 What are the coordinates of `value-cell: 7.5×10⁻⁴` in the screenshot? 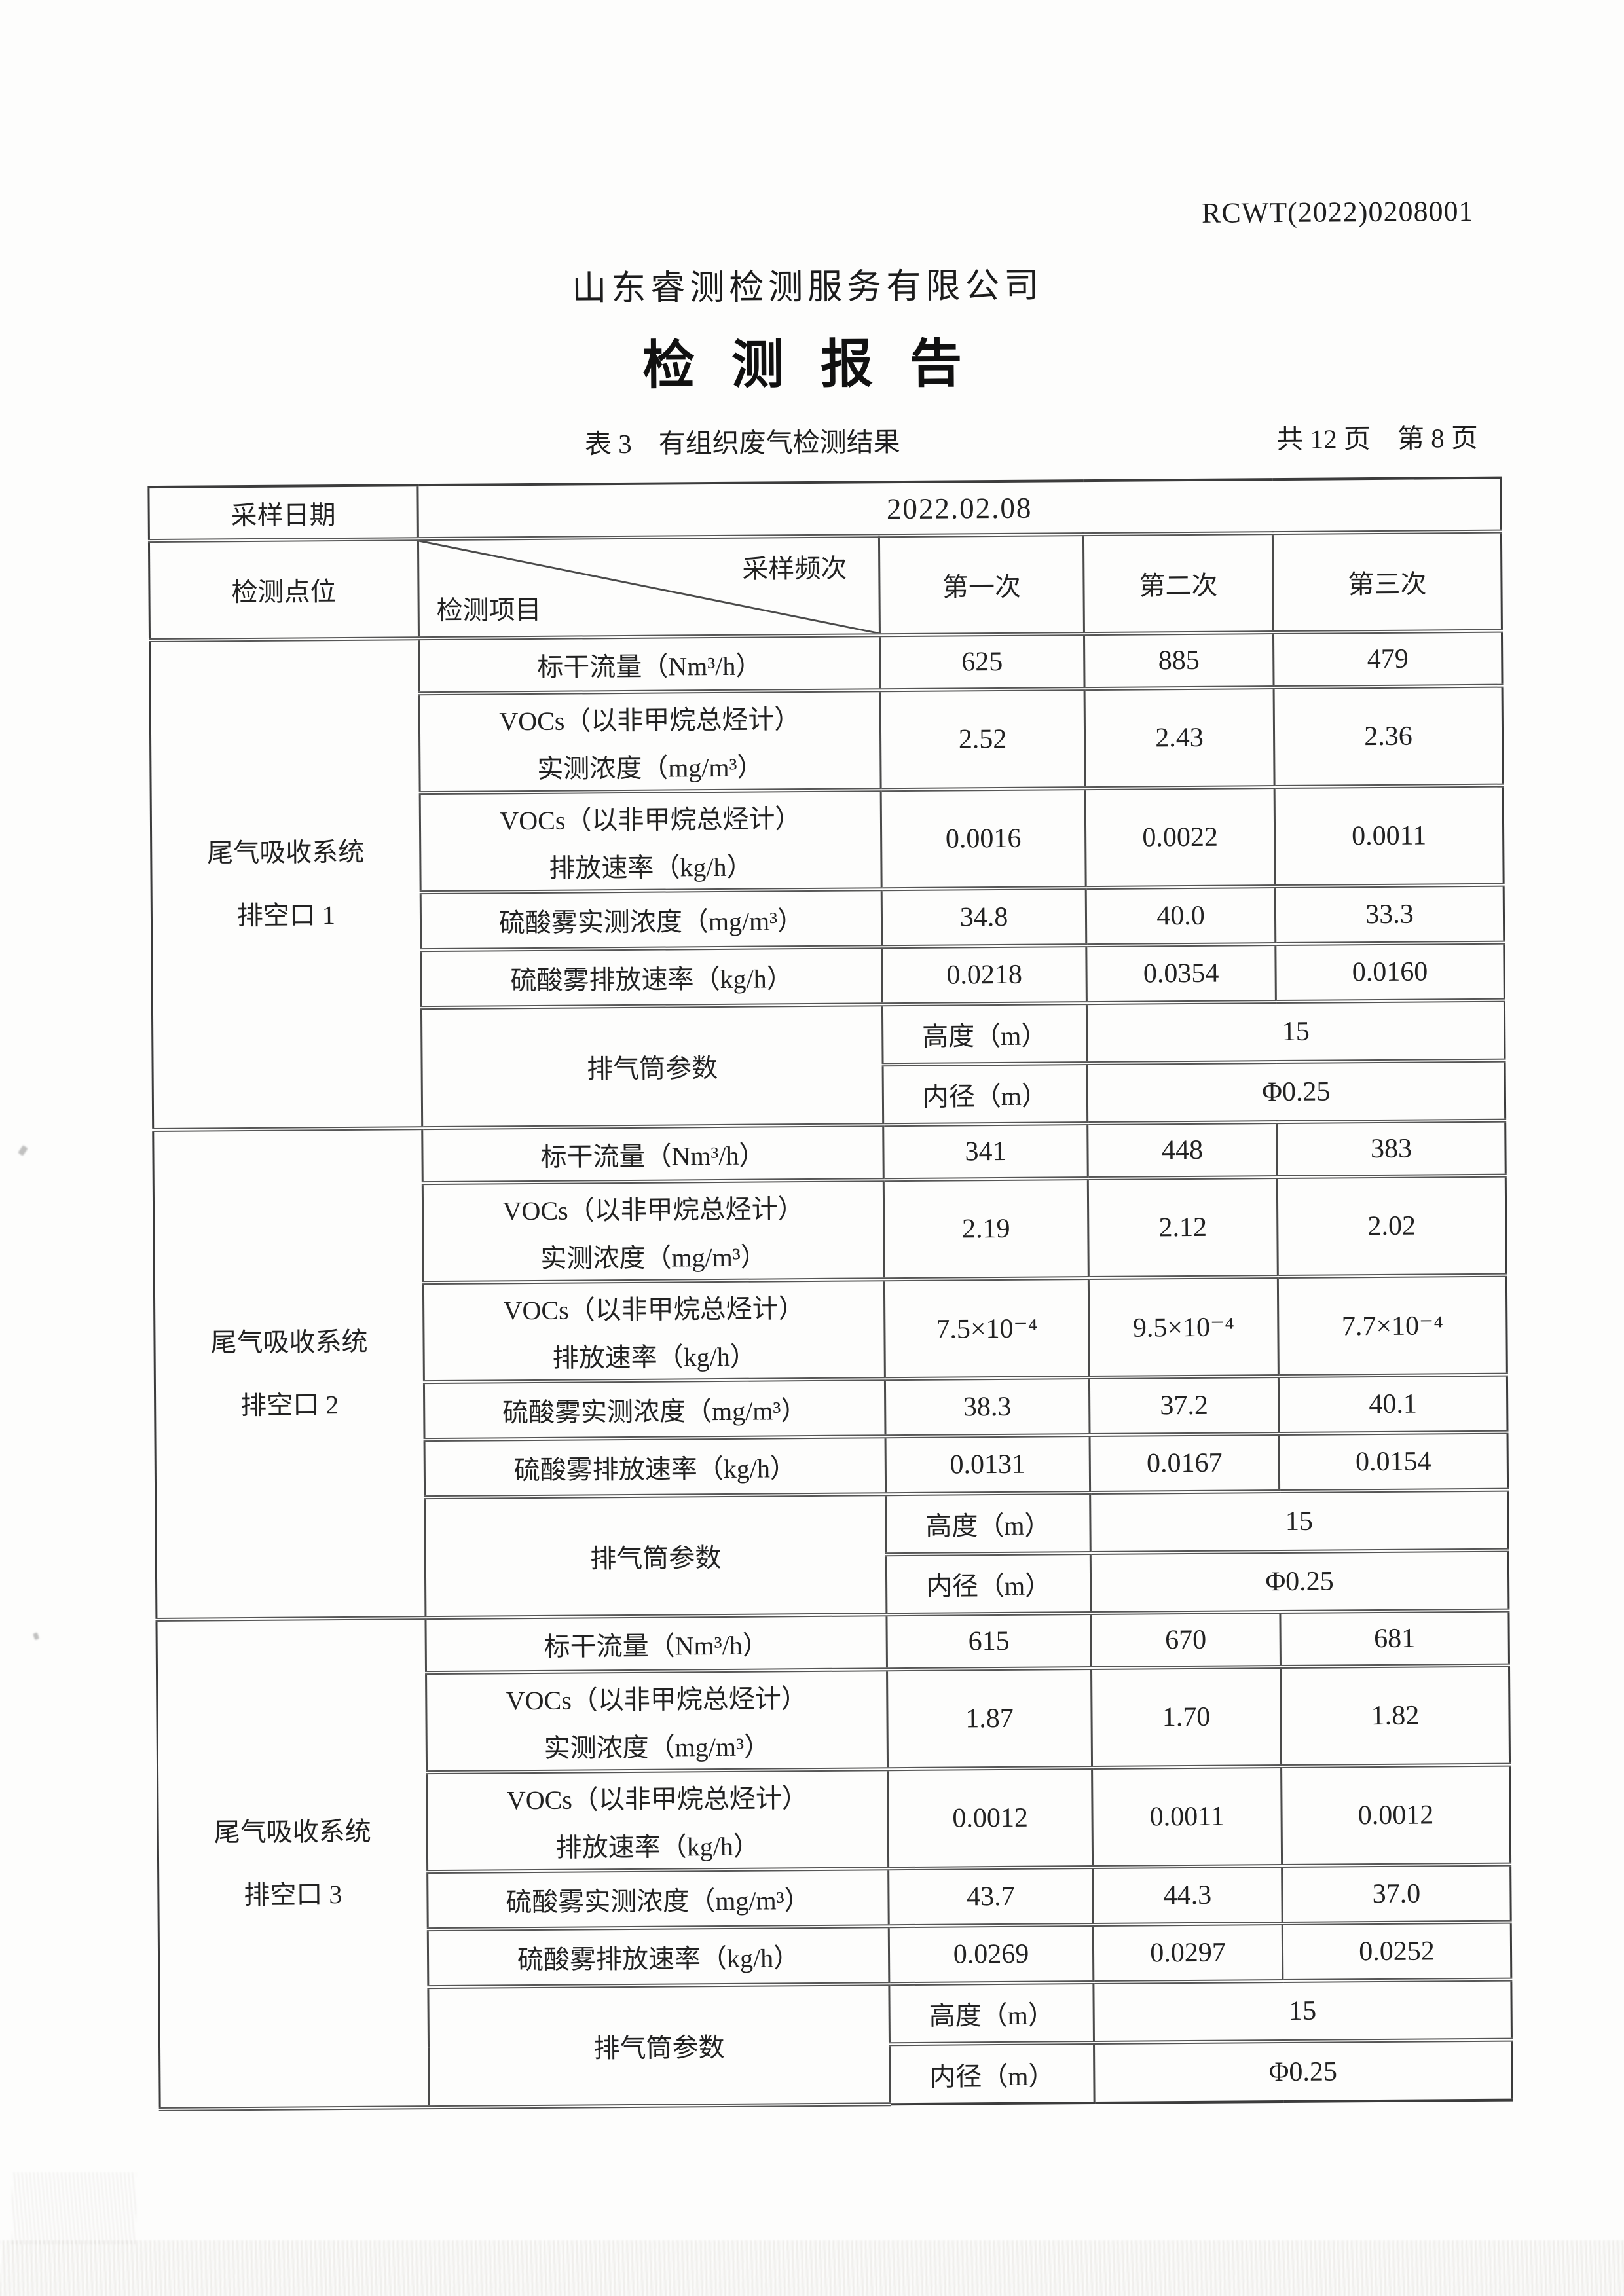 It's located at (987, 1328).